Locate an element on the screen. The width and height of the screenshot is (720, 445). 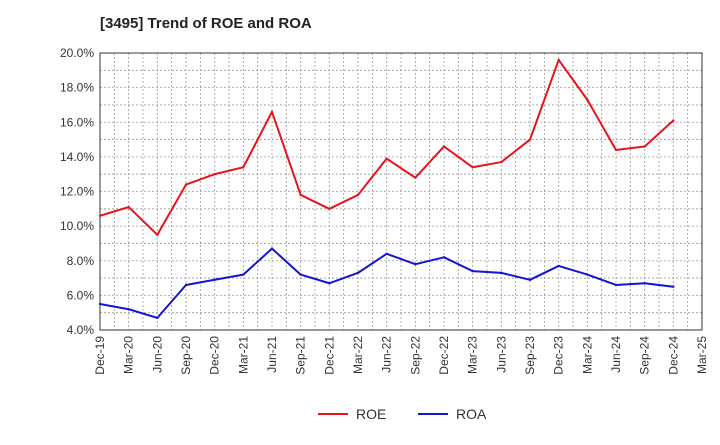
x-tick-label: Sep-23 is located at coordinates (530, 355).